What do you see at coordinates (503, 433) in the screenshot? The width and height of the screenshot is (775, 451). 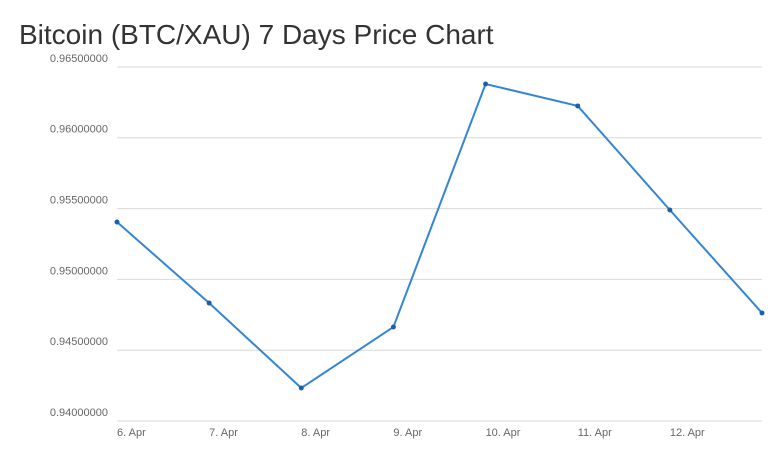 I see `x-tick-label: 10. Apr` at bounding box center [503, 433].